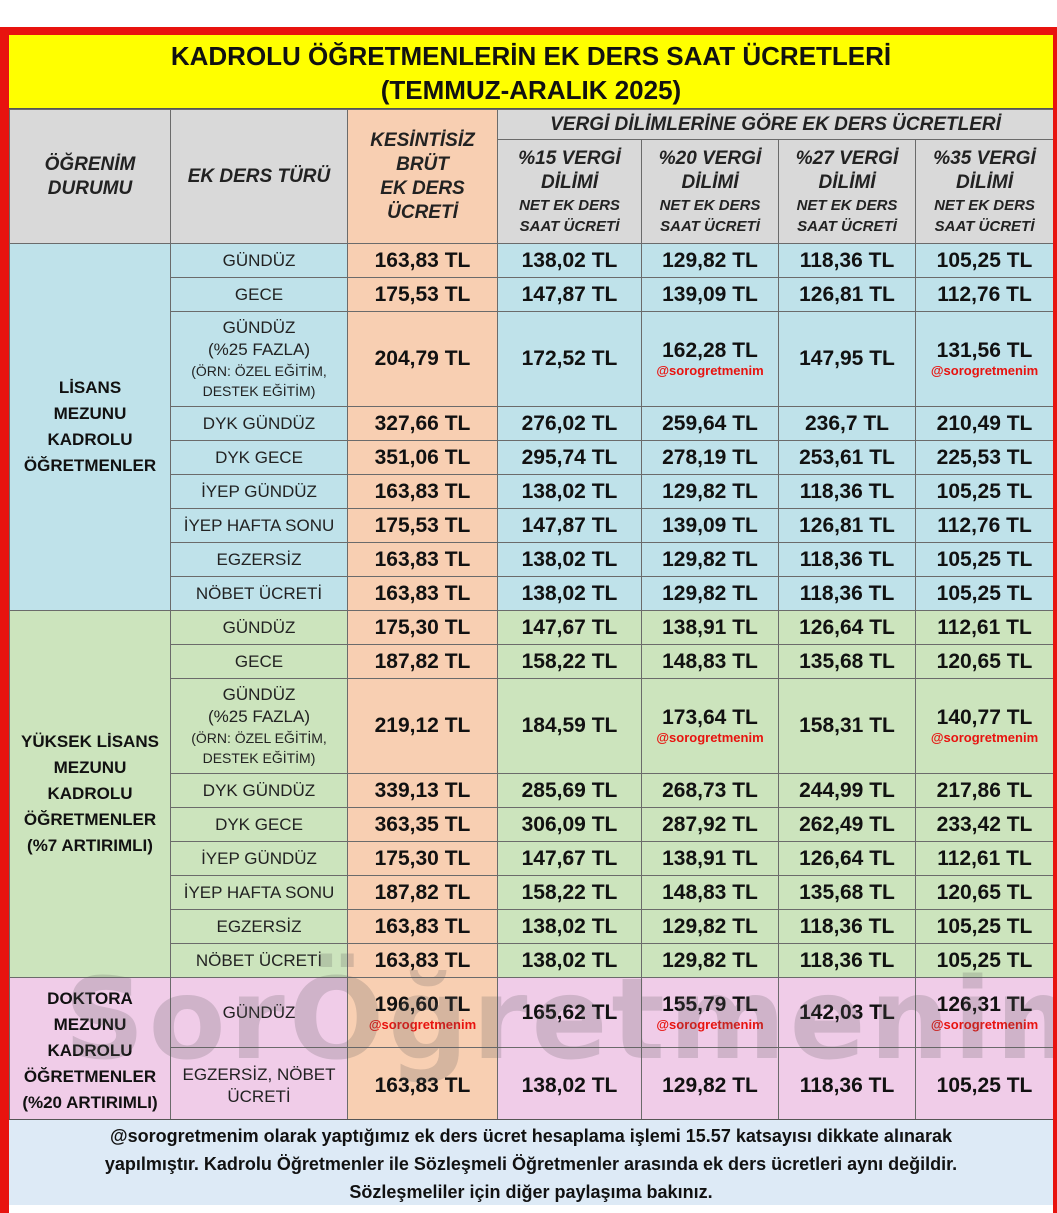 This screenshot has width=1057, height=1213. Describe the element at coordinates (710, 661) in the screenshot. I see `net-ucret: 148,83 TL` at that location.